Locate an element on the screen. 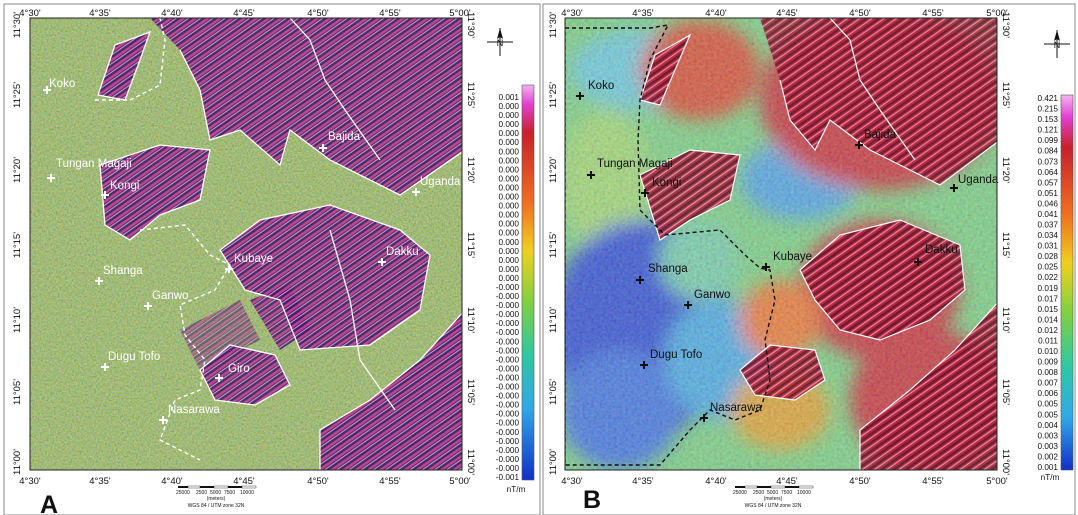  right-tick-label: 11°15' is located at coordinates (470, 245).